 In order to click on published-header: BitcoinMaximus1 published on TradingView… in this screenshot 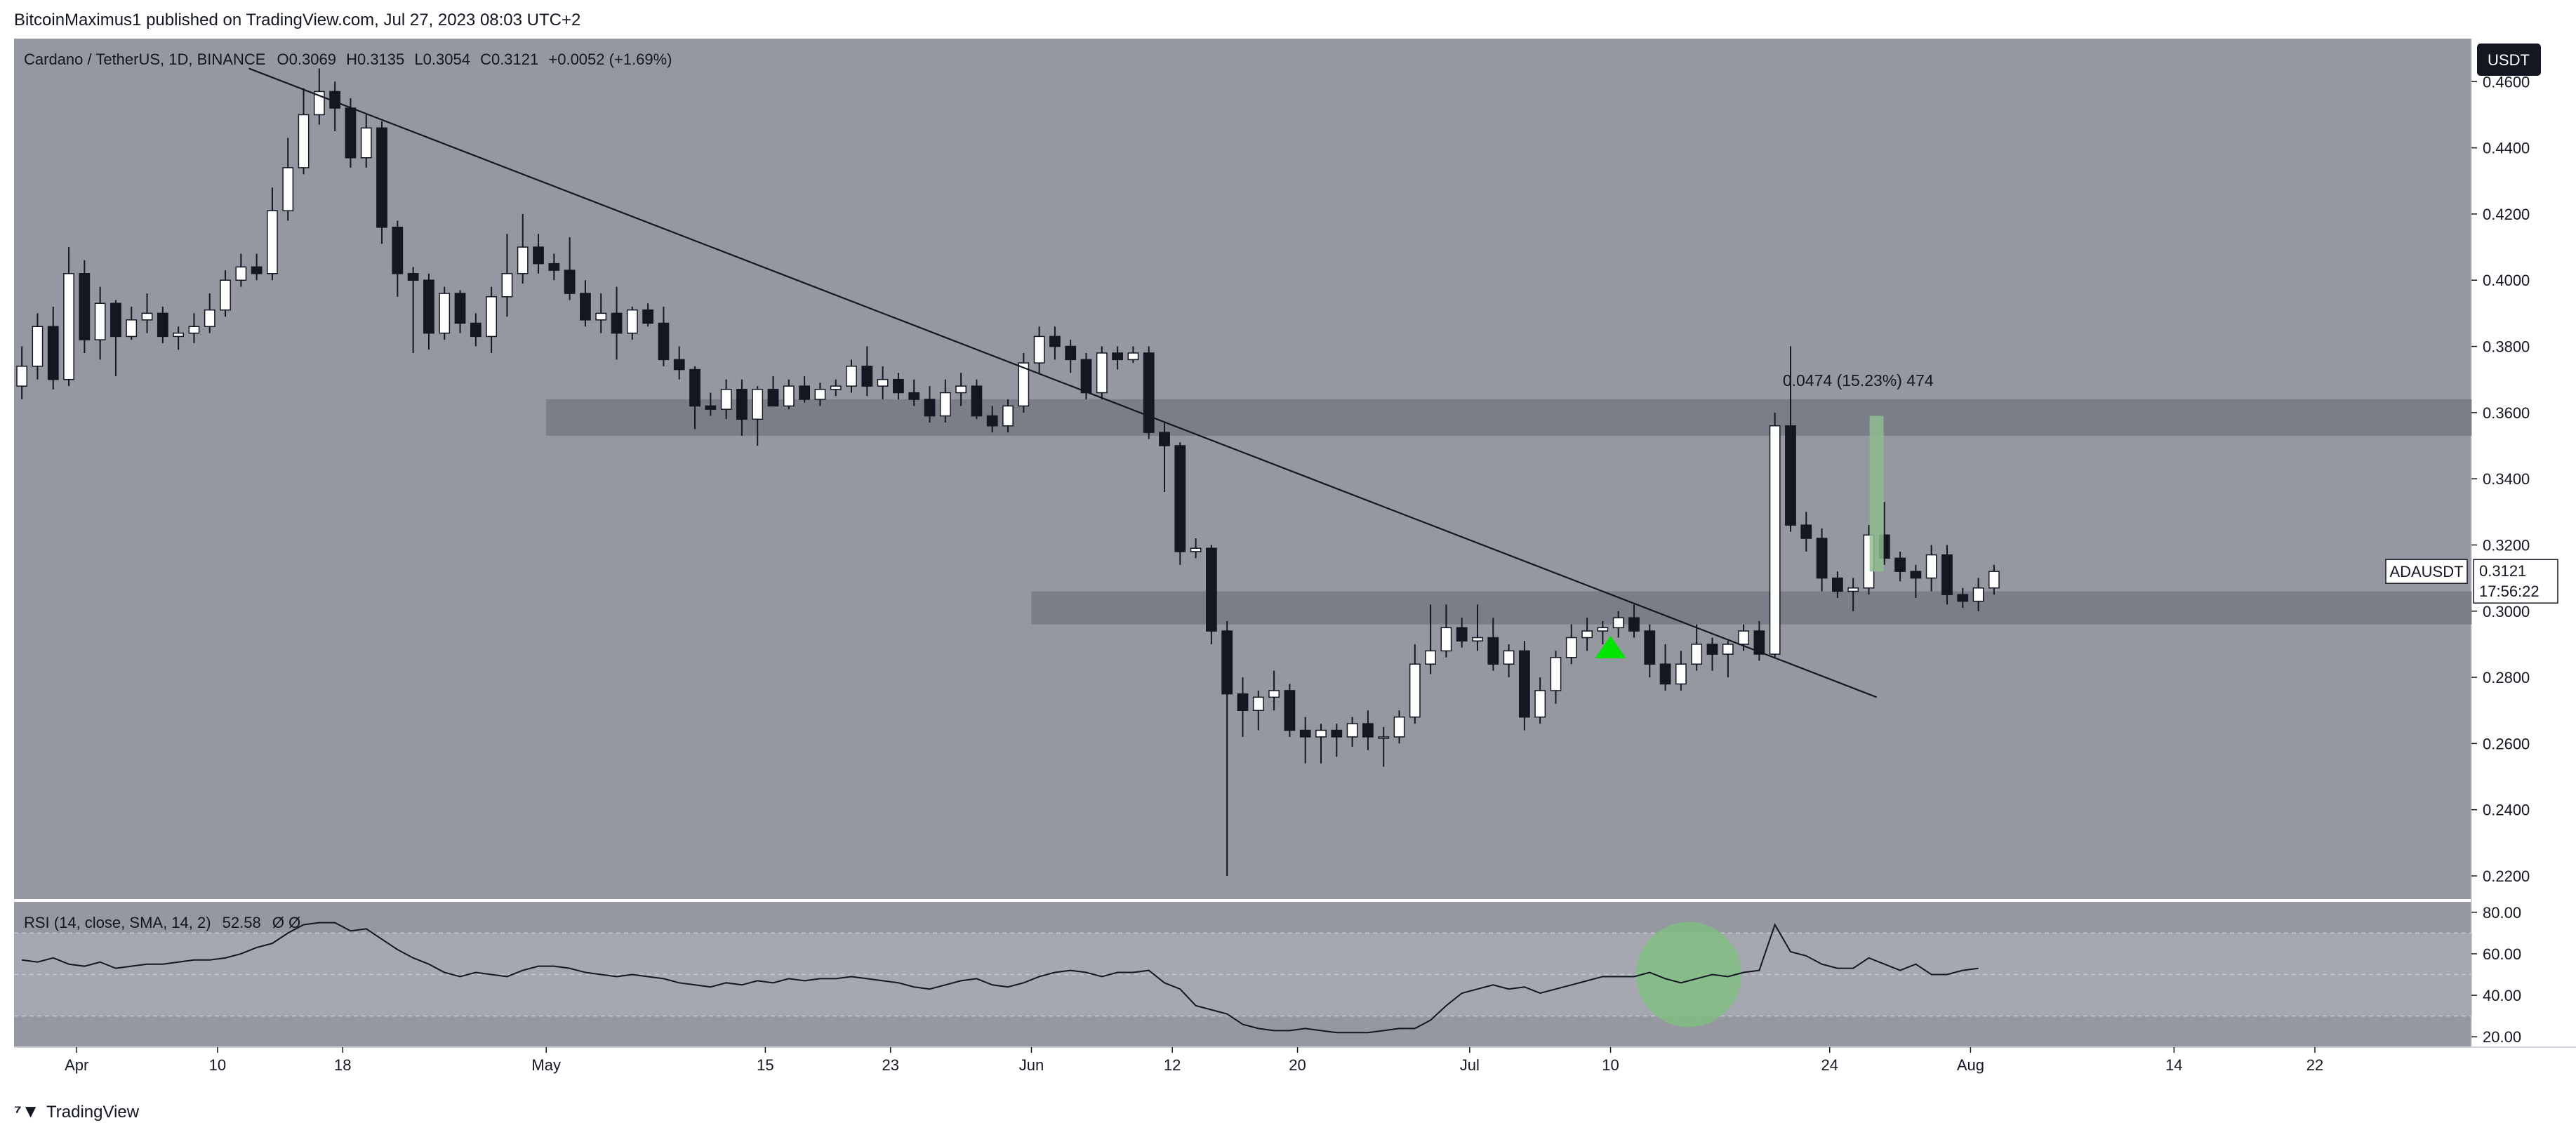, I will do `click(297, 20)`.